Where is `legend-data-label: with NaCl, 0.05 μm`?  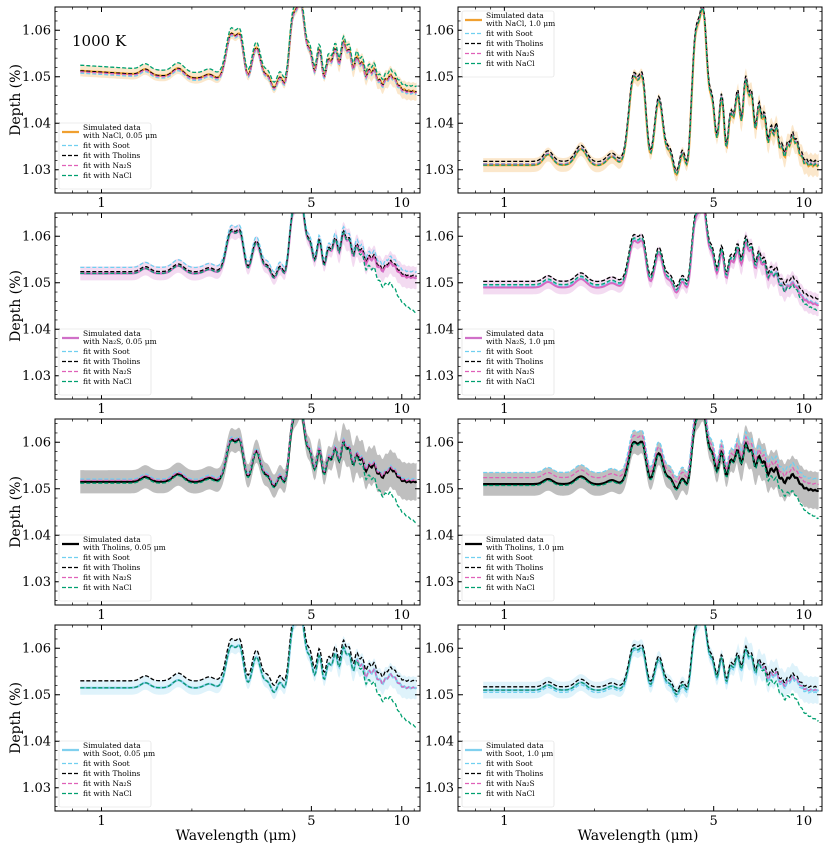
legend-data-label: with NaCl, 0.05 μm is located at coordinates (120, 135).